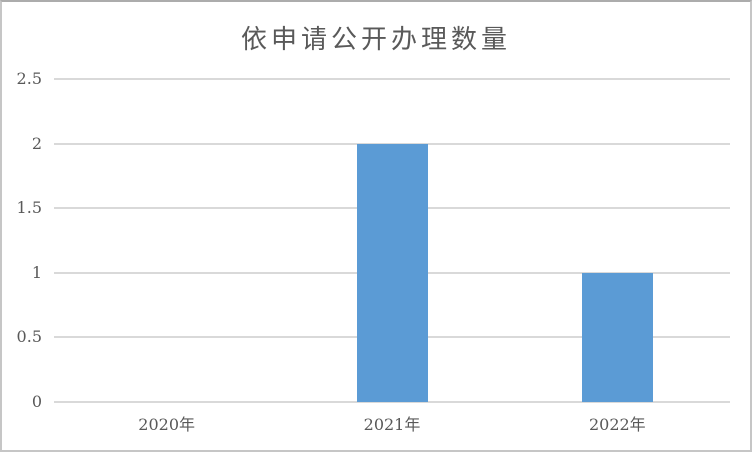  What do you see at coordinates (36, 401) in the screenshot?
I see `y-tick-label: 0` at bounding box center [36, 401].